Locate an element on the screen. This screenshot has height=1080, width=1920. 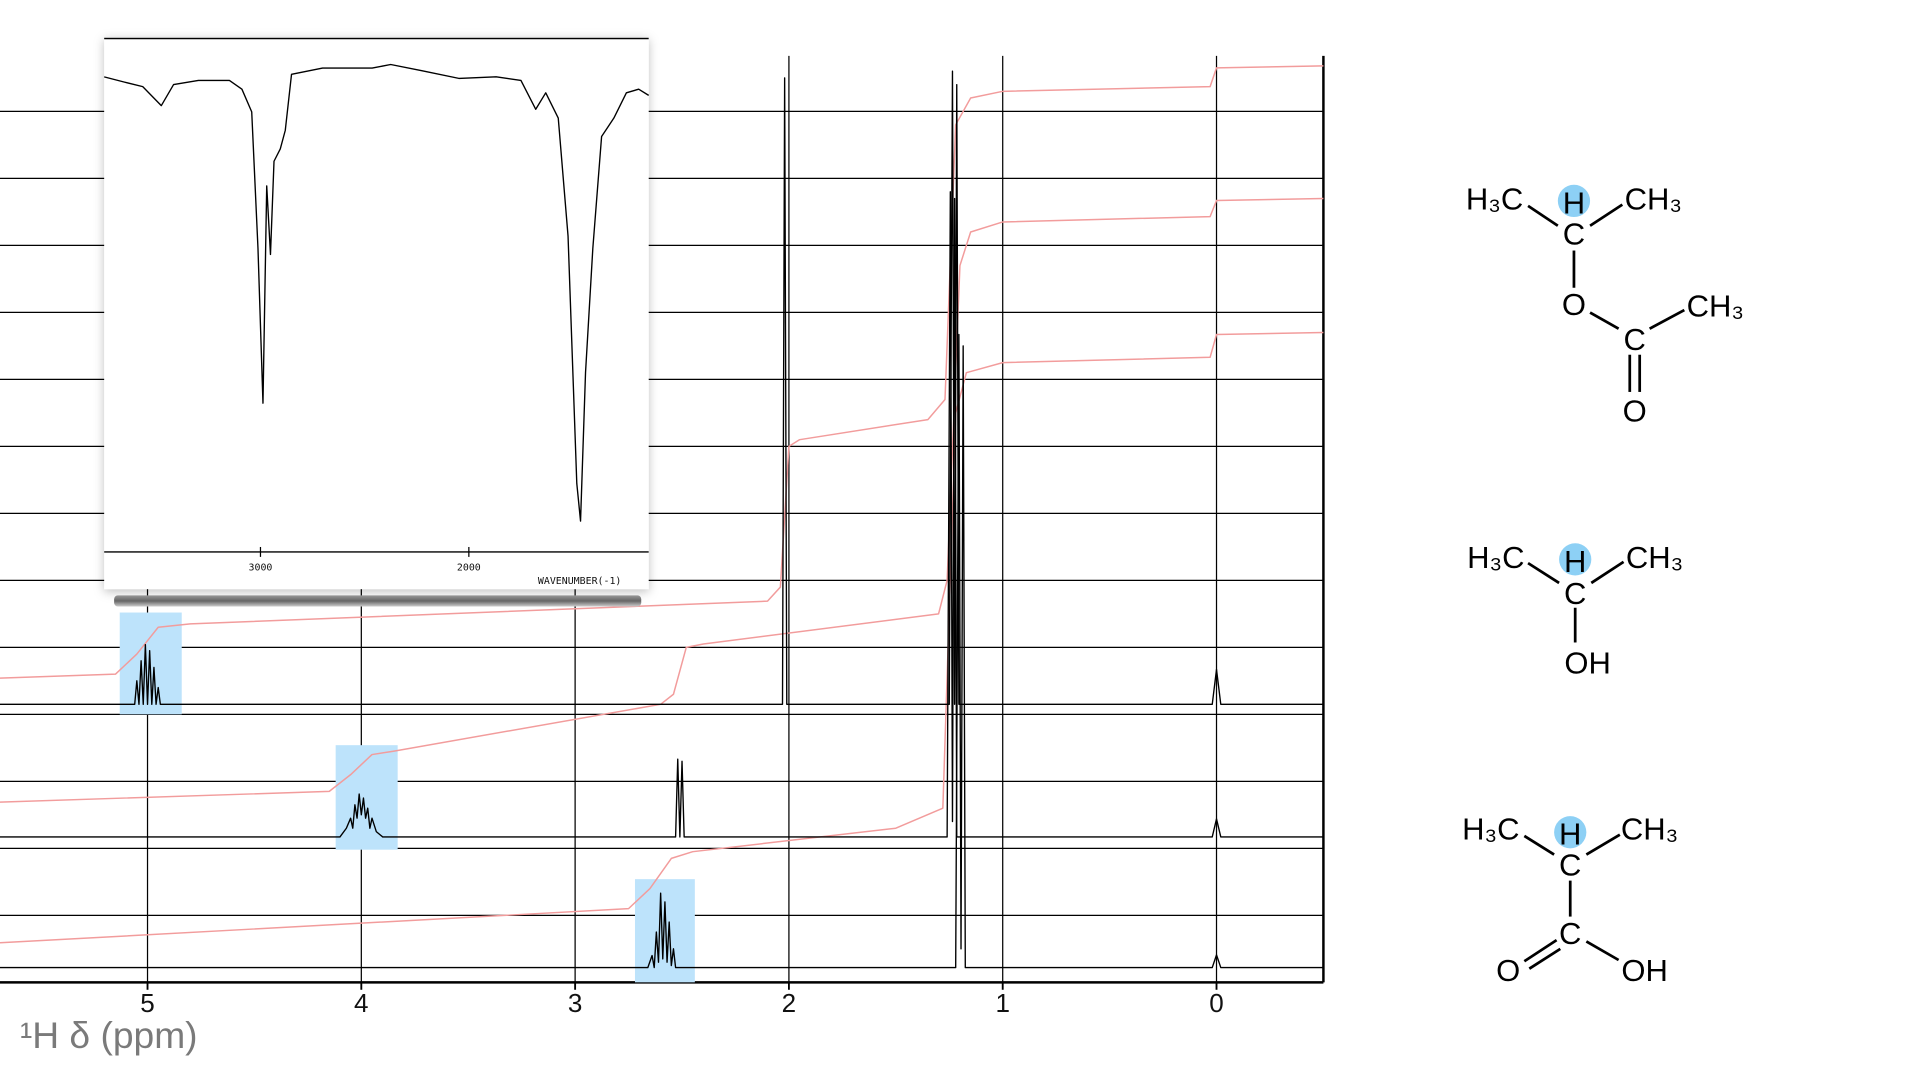
x-axis-label: ¹H δ (ppm) is located at coordinates (109, 1035).